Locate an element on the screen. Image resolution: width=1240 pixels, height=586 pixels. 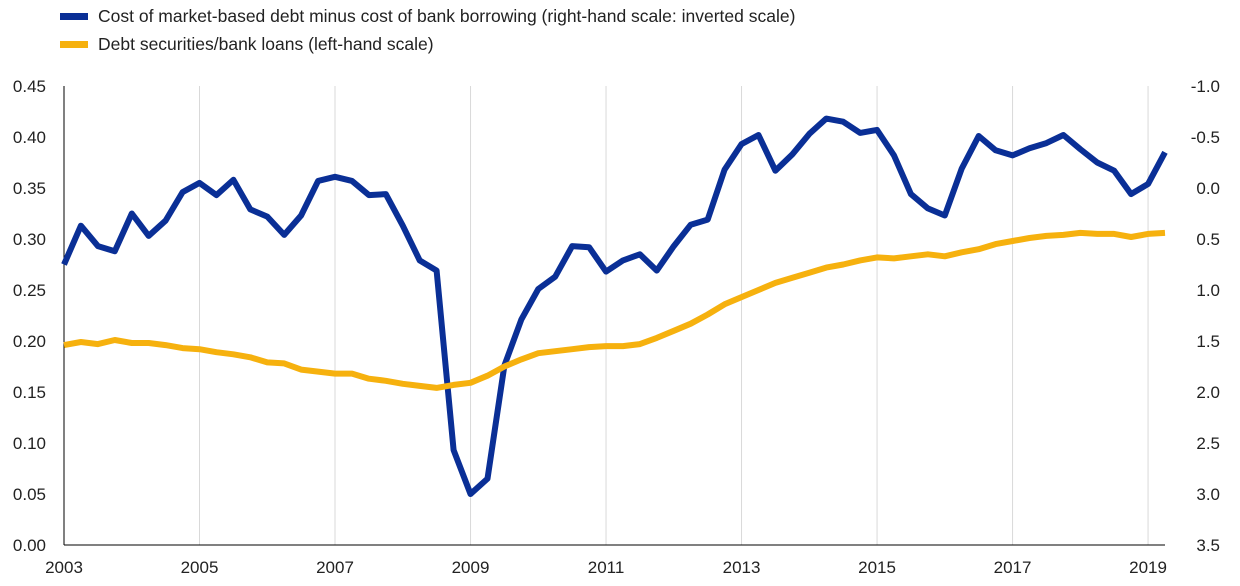
x-tick-2007: 2007 is located at coordinates (335, 567).